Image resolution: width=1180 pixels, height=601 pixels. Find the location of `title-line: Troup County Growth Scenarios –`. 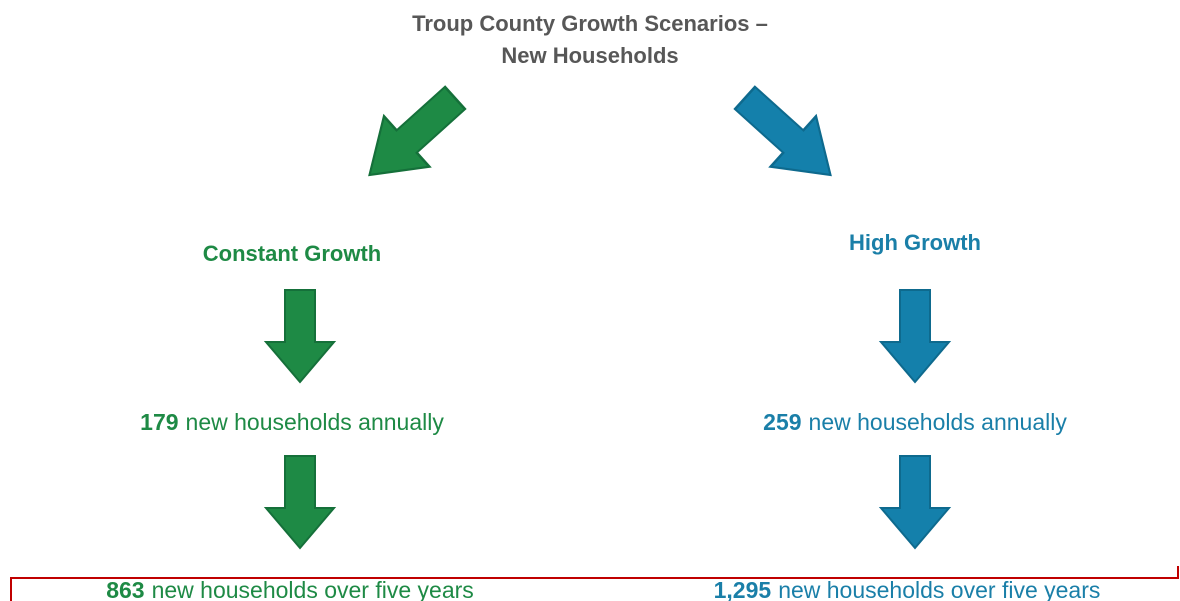

title-line: Troup County Growth Scenarios – is located at coordinates (590, 23).